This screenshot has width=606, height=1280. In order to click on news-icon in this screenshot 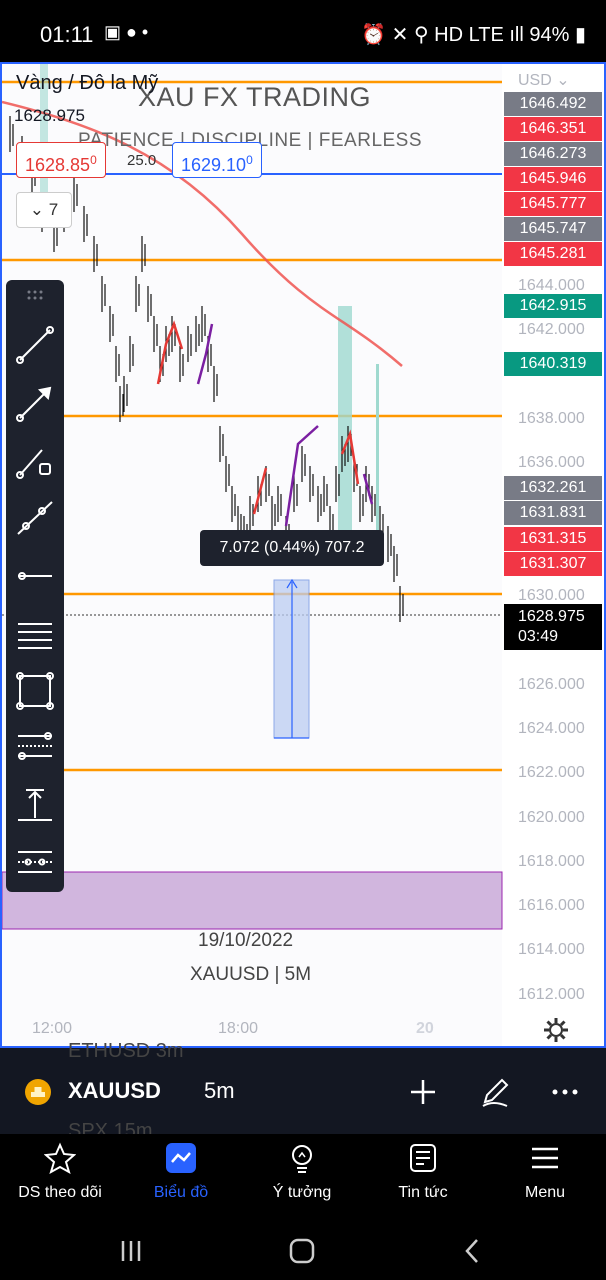, I will do `click(423, 1158)`.